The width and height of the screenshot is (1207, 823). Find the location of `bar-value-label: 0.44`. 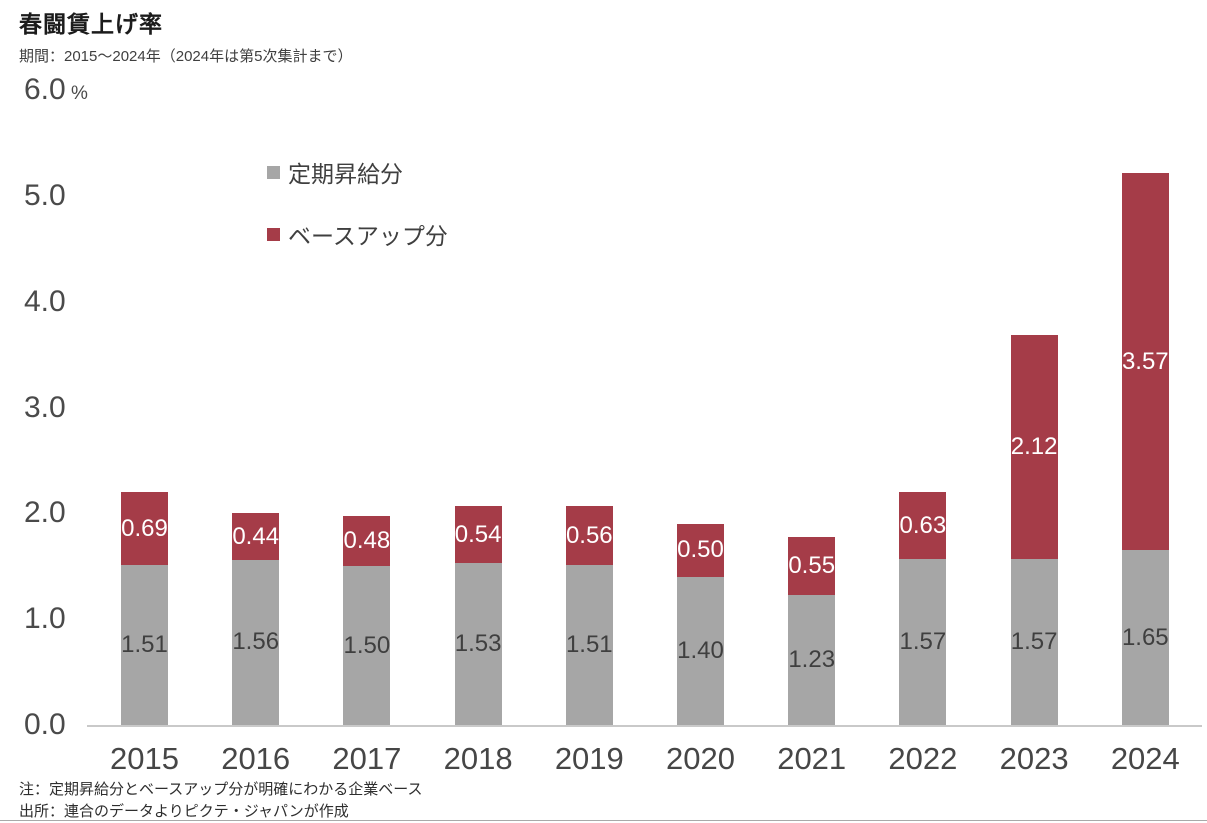

bar-value-label: 0.44 is located at coordinates (256, 536).